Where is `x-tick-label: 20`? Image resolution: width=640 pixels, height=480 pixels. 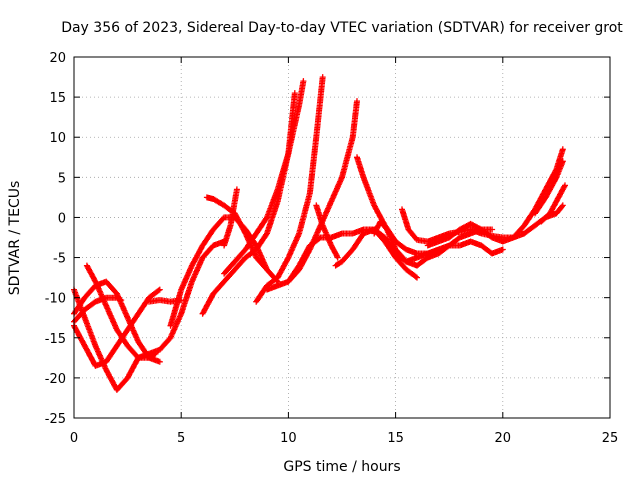
x-tick-label: 20 is located at coordinates (503, 438).